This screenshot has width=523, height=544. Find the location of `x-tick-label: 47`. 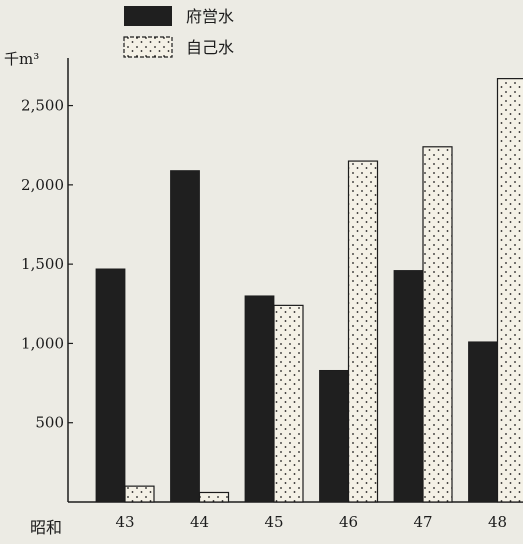

x-tick-label: 47 is located at coordinates (422, 522).